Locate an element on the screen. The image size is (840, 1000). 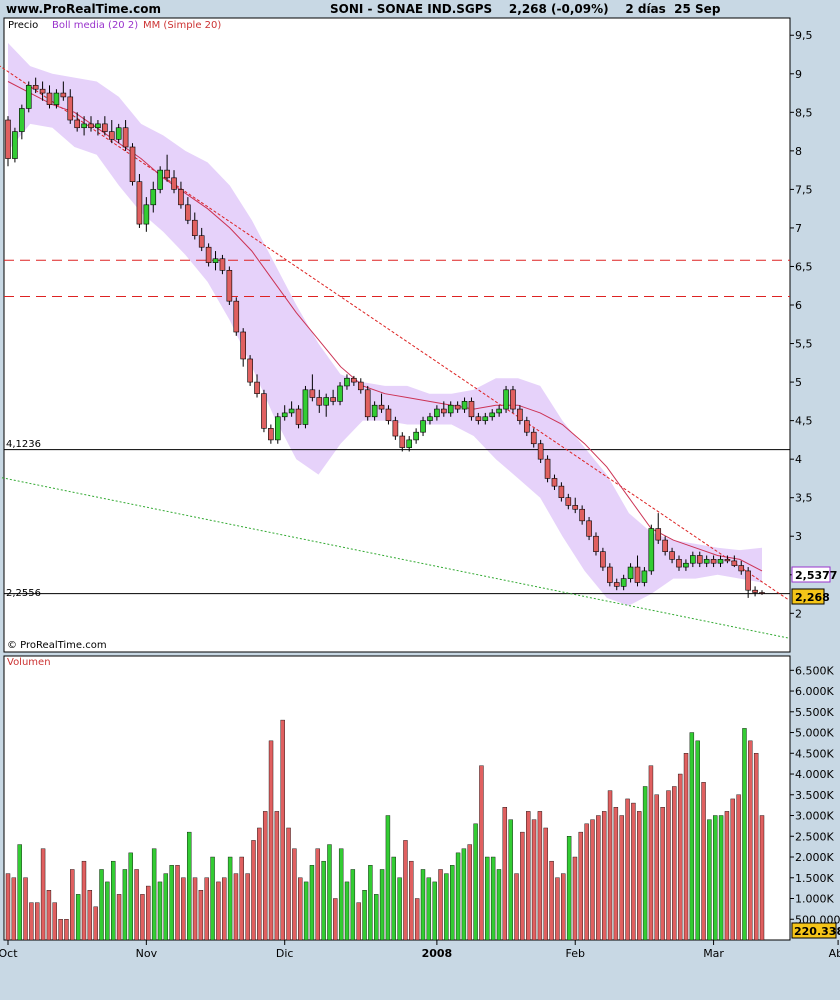
price-tick-label: 4 is located at coordinates (798, 459).